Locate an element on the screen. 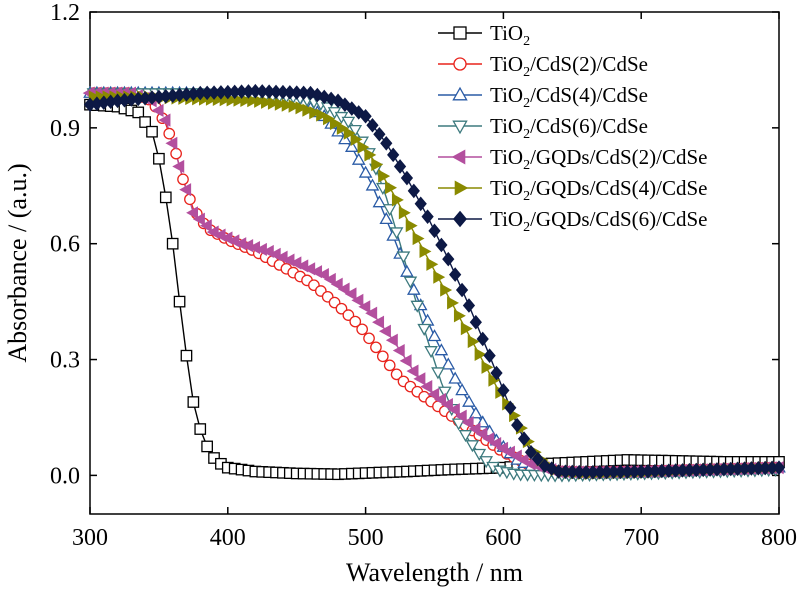  x-tick-label: 700 is located at coordinates (641, 538).